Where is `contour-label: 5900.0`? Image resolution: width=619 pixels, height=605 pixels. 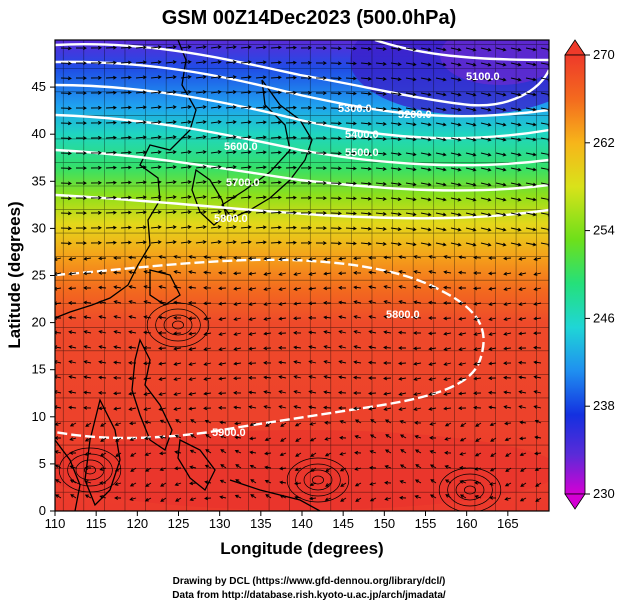 contour-label: 5900.0 is located at coordinates (229, 433).